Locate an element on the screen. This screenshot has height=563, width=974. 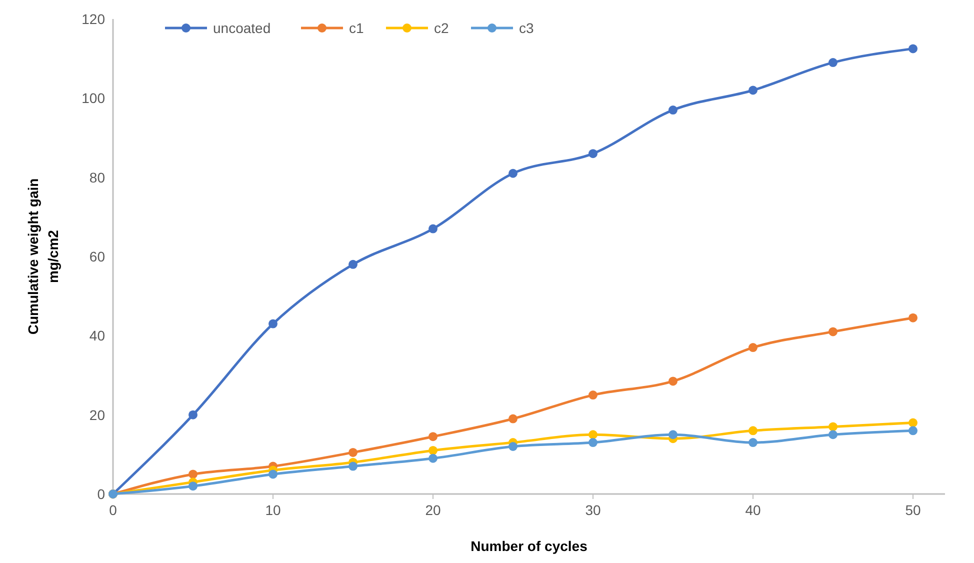
x-tick-label: 30 is located at coordinates (593, 510).